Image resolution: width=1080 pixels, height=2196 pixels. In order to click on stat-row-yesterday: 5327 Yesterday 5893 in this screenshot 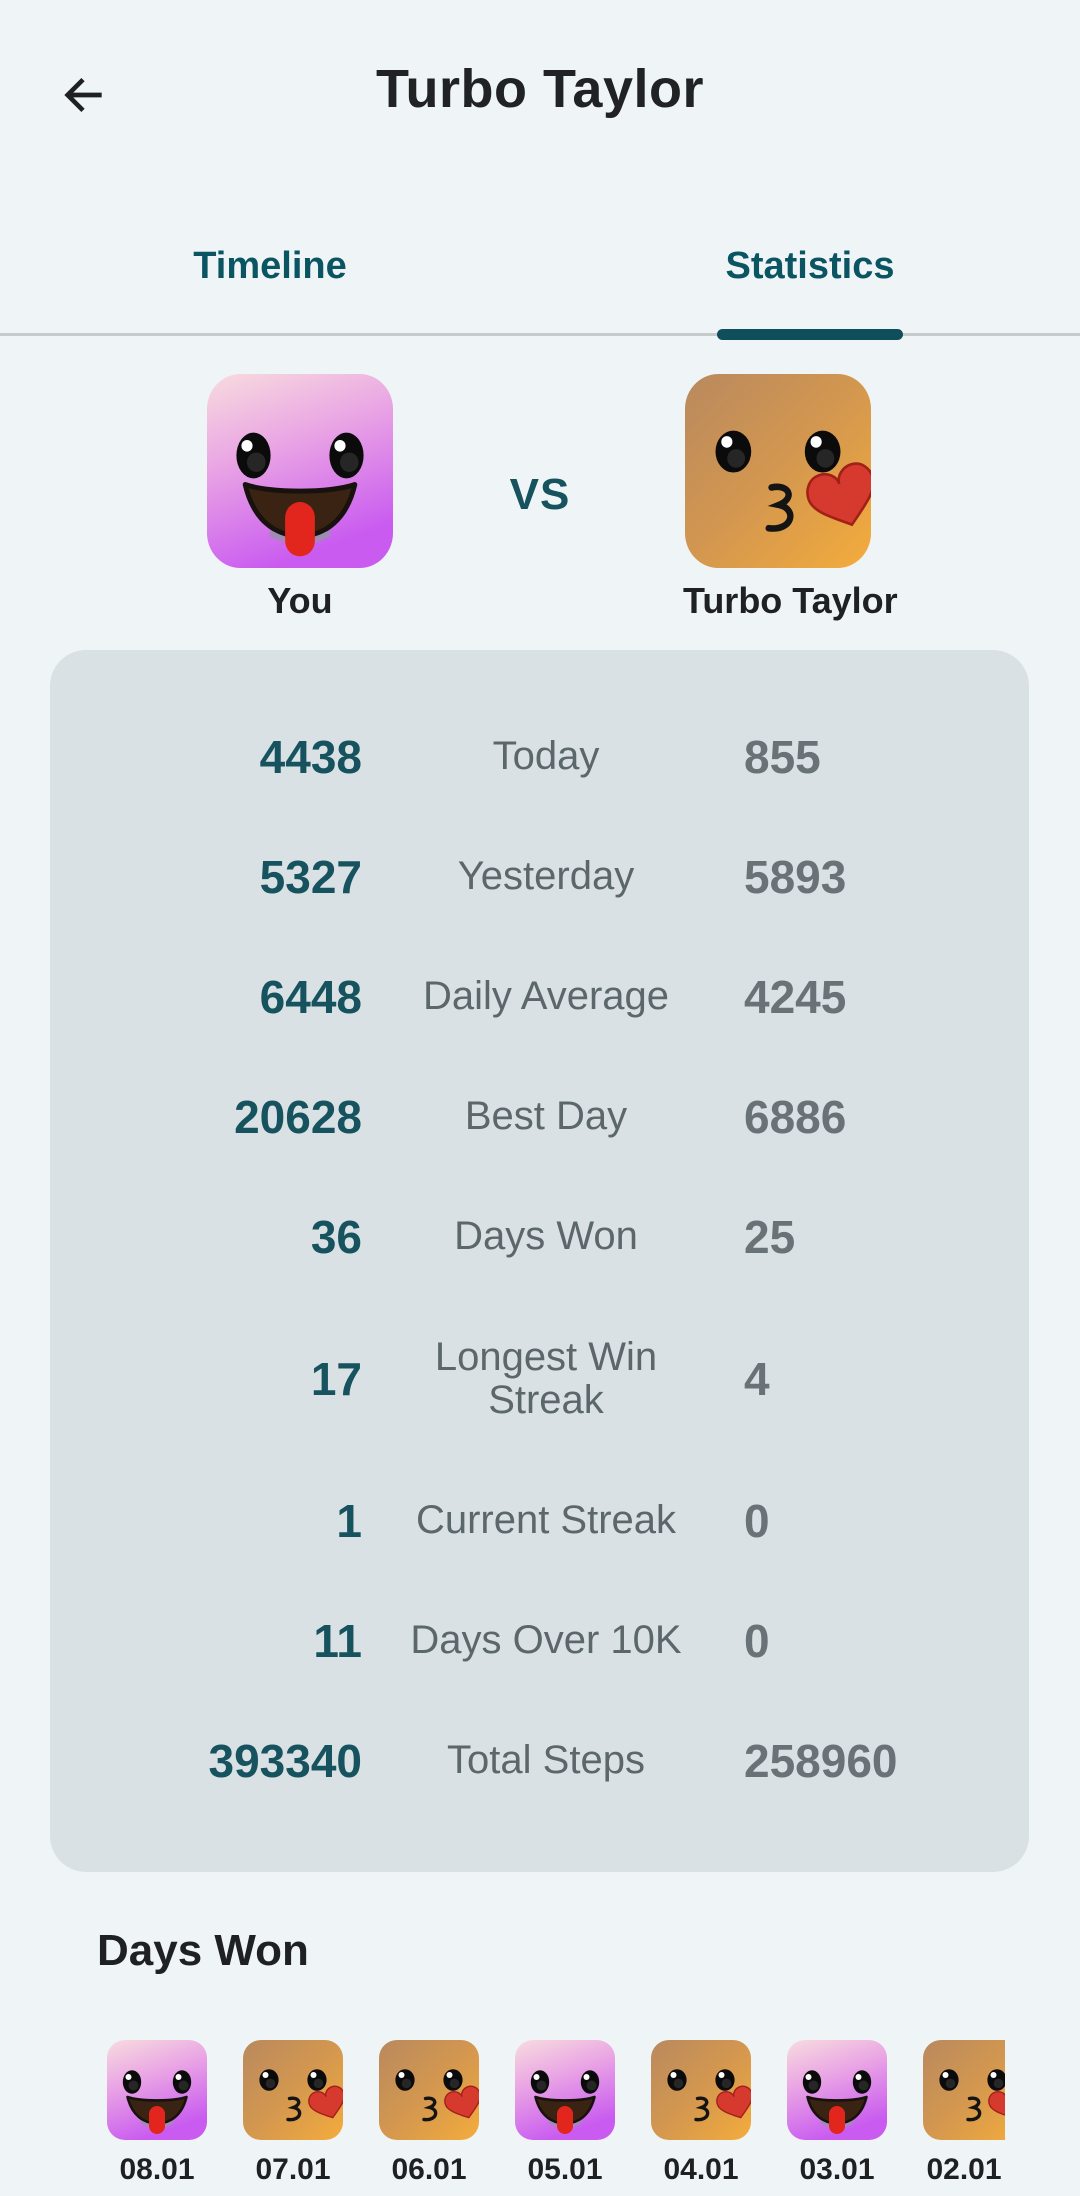, I will do `click(539, 877)`.